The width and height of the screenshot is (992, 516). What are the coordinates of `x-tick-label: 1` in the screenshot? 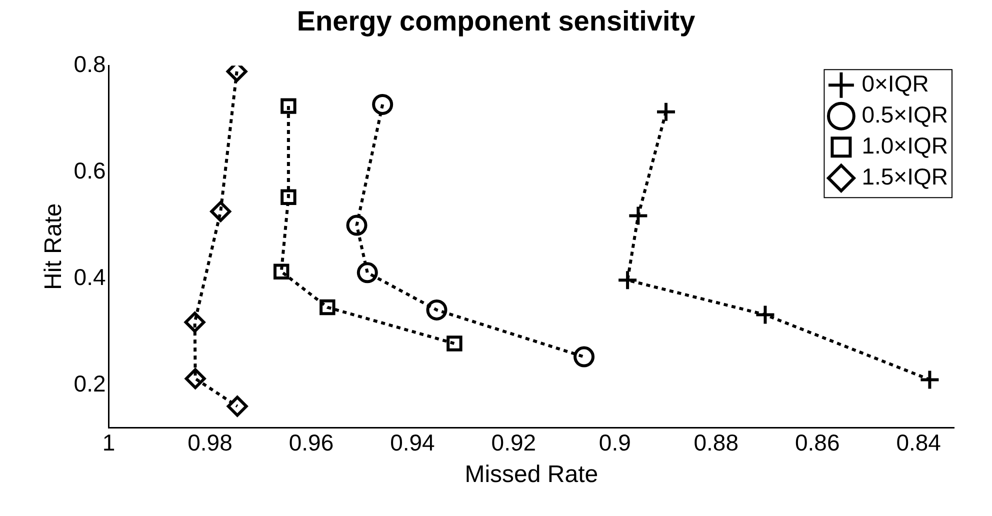 It's located at (109, 443).